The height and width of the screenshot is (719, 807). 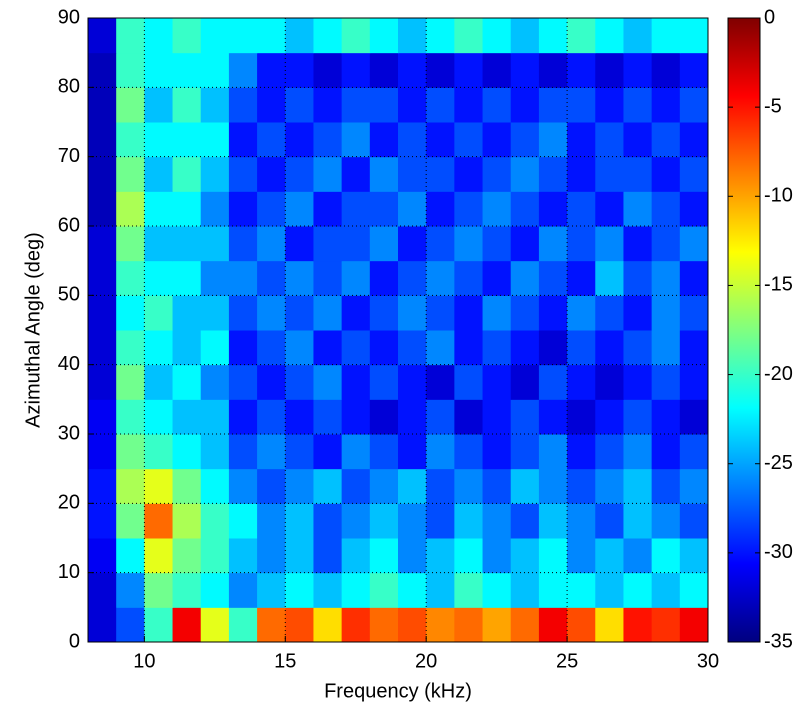 What do you see at coordinates (69, 364) in the screenshot?
I see `y-tick-label: 40` at bounding box center [69, 364].